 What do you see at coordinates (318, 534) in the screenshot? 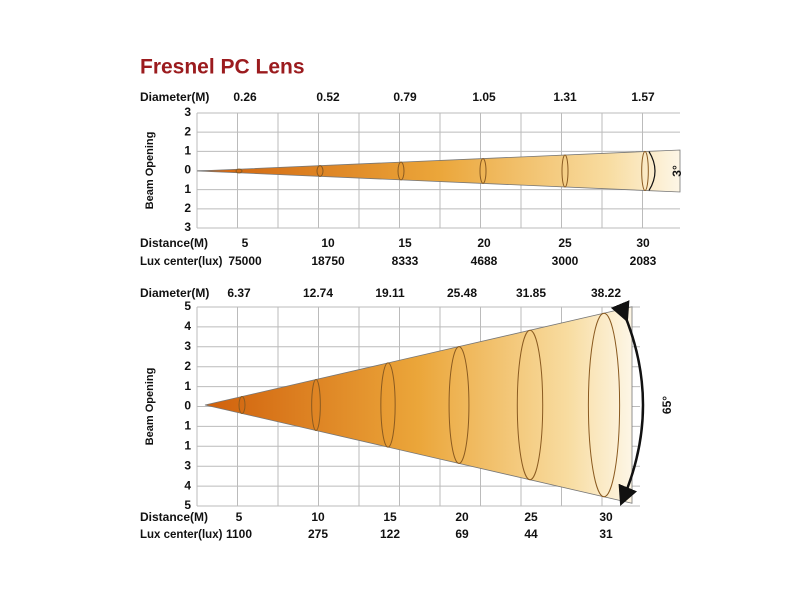
I see `lux-value: 275` at bounding box center [318, 534].